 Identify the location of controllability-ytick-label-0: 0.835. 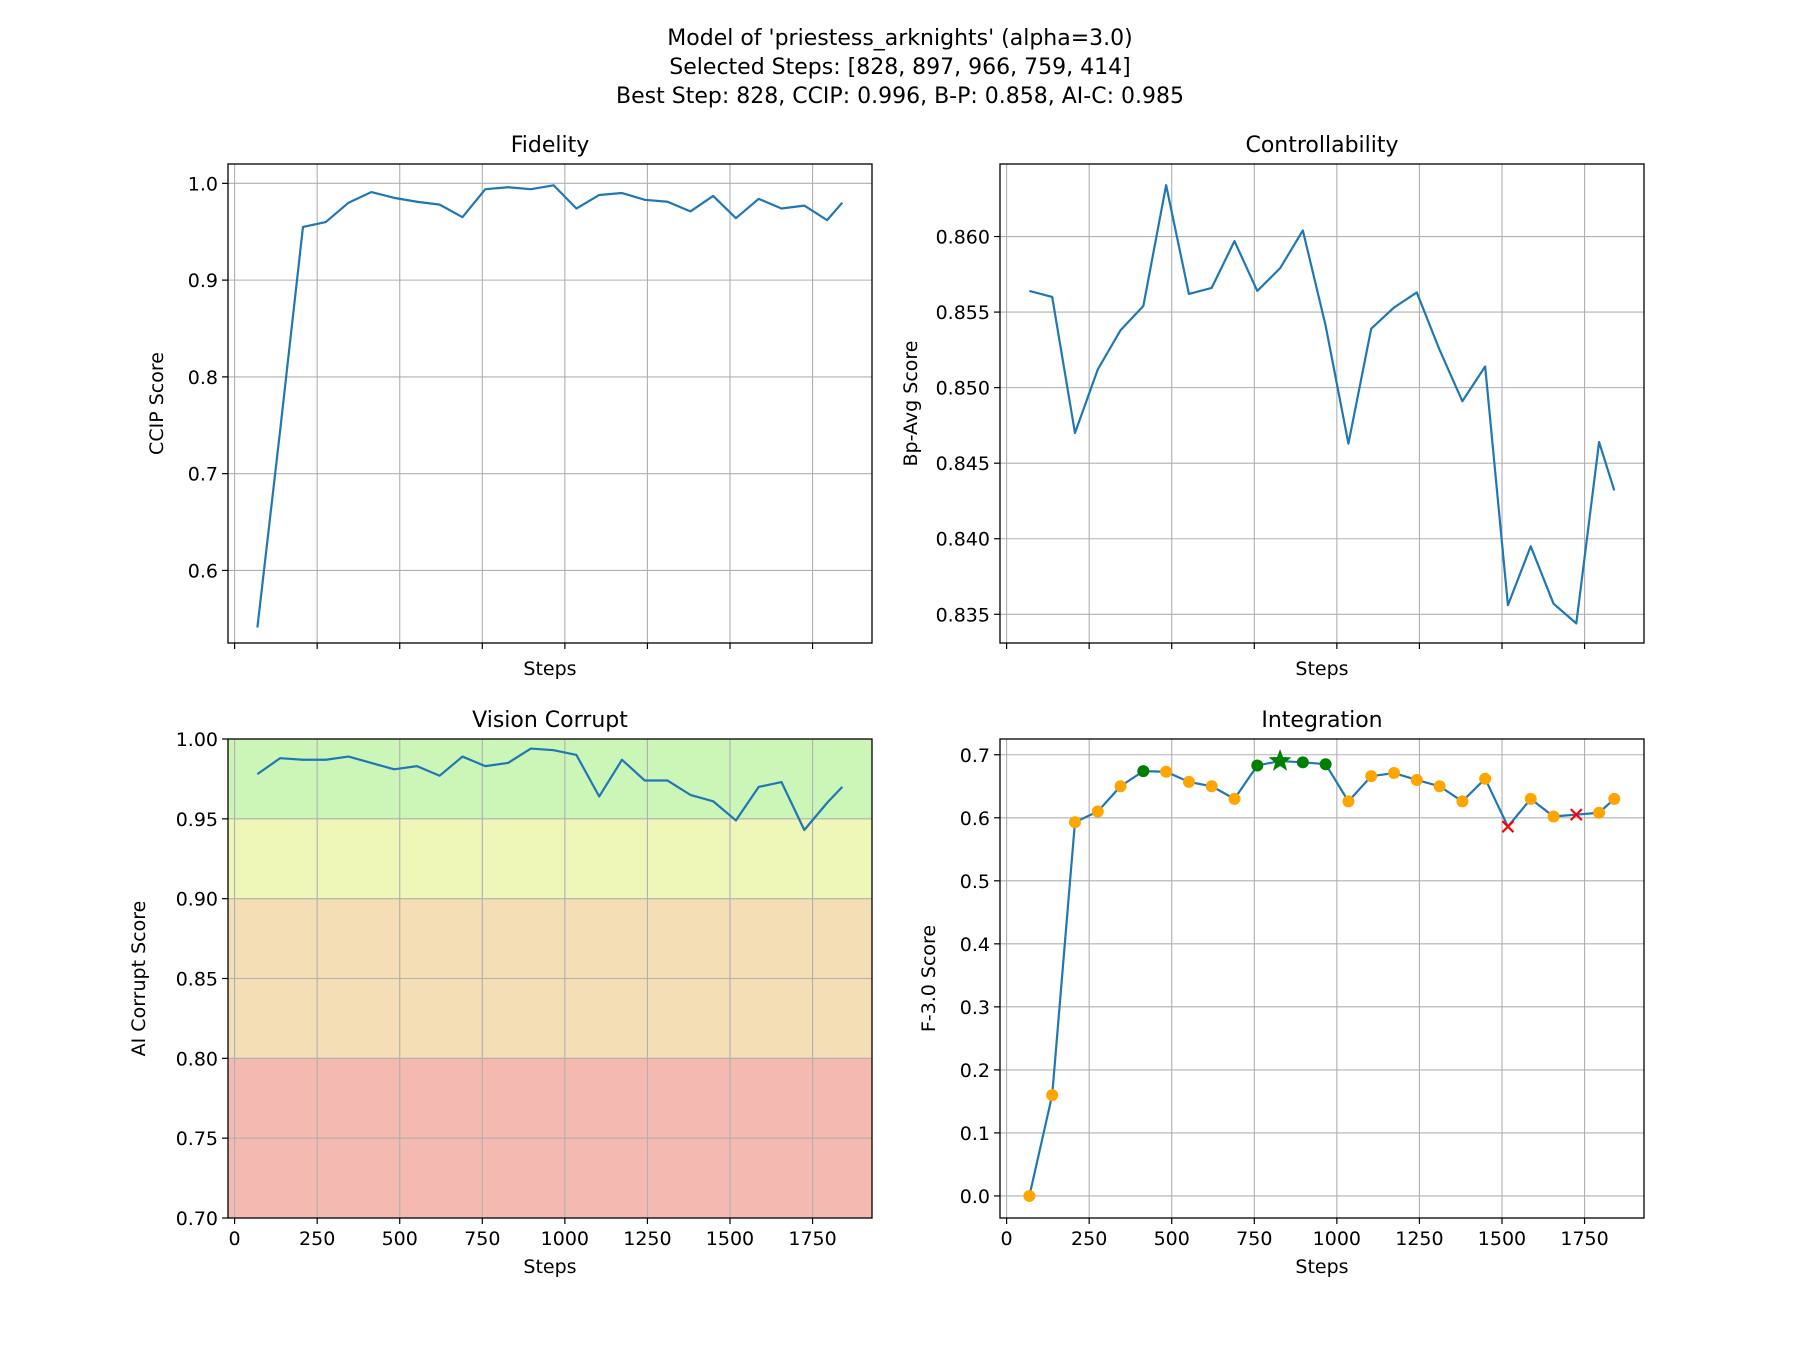
(963, 615).